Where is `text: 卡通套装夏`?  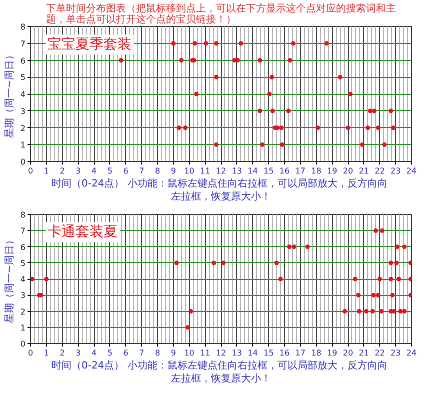 text: 卡通套装夏 is located at coordinates (83, 232).